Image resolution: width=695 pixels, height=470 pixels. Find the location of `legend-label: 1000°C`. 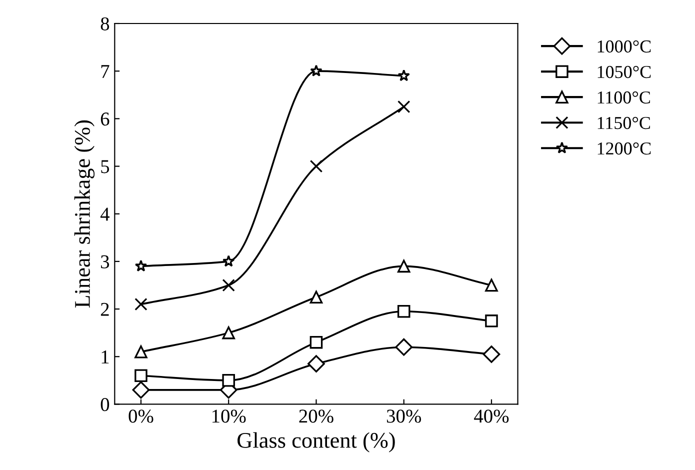

legend-label: 1000°C is located at coordinates (624, 46).